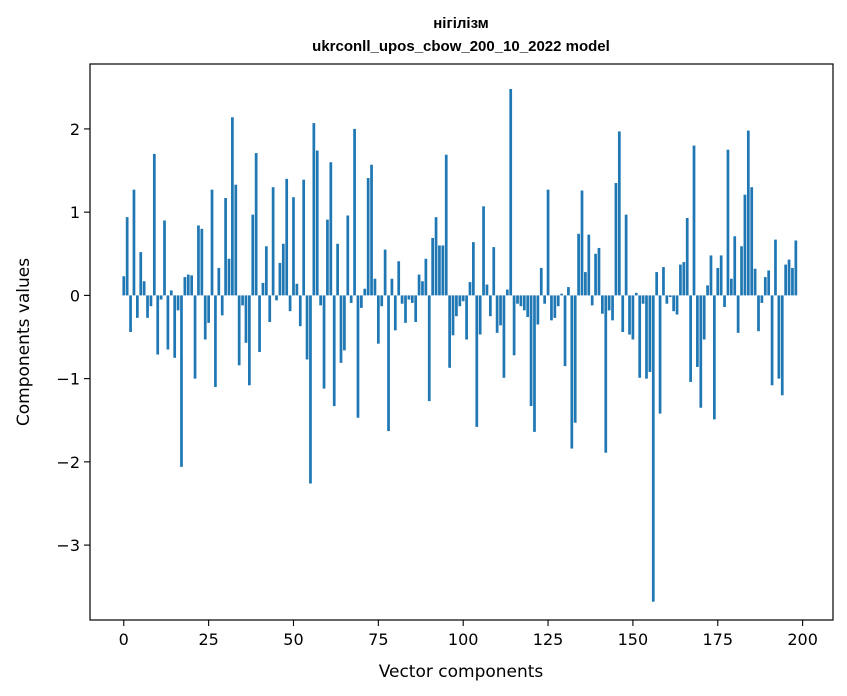 The height and width of the screenshot is (696, 847). Describe the element at coordinates (461, 23) in the screenshot. I see `chart-title: нігілізм` at that location.